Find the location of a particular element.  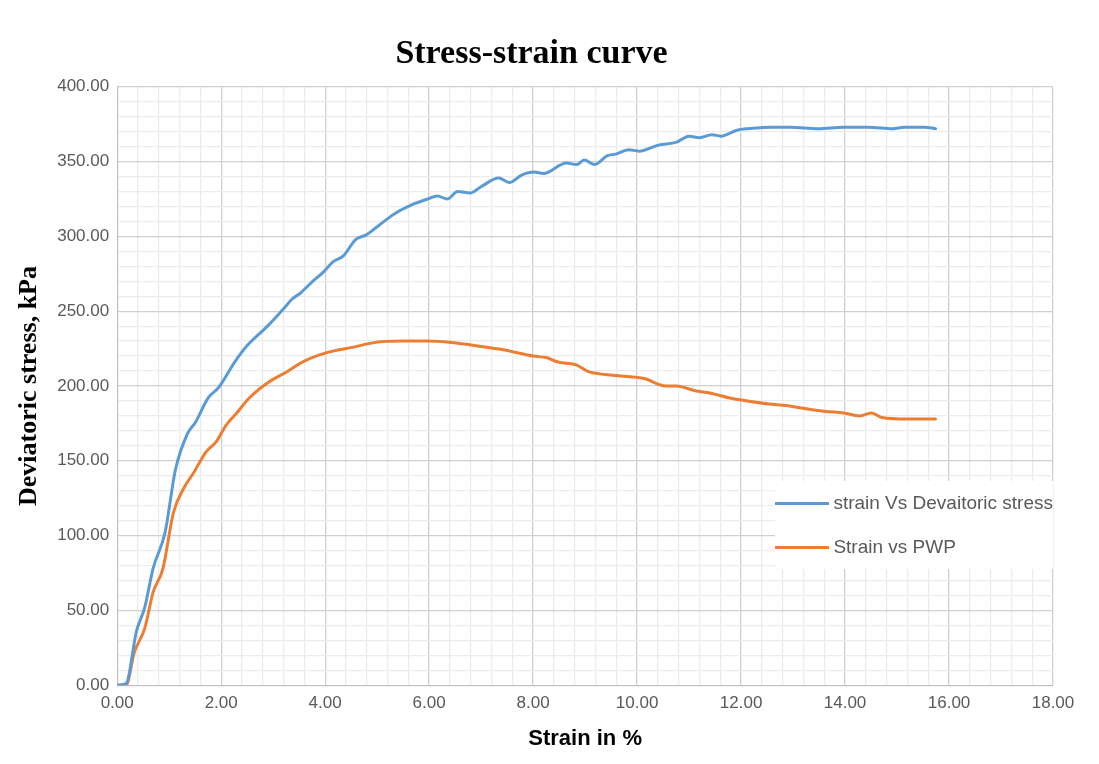

y-tick-label: 250.00 is located at coordinates (83, 310).